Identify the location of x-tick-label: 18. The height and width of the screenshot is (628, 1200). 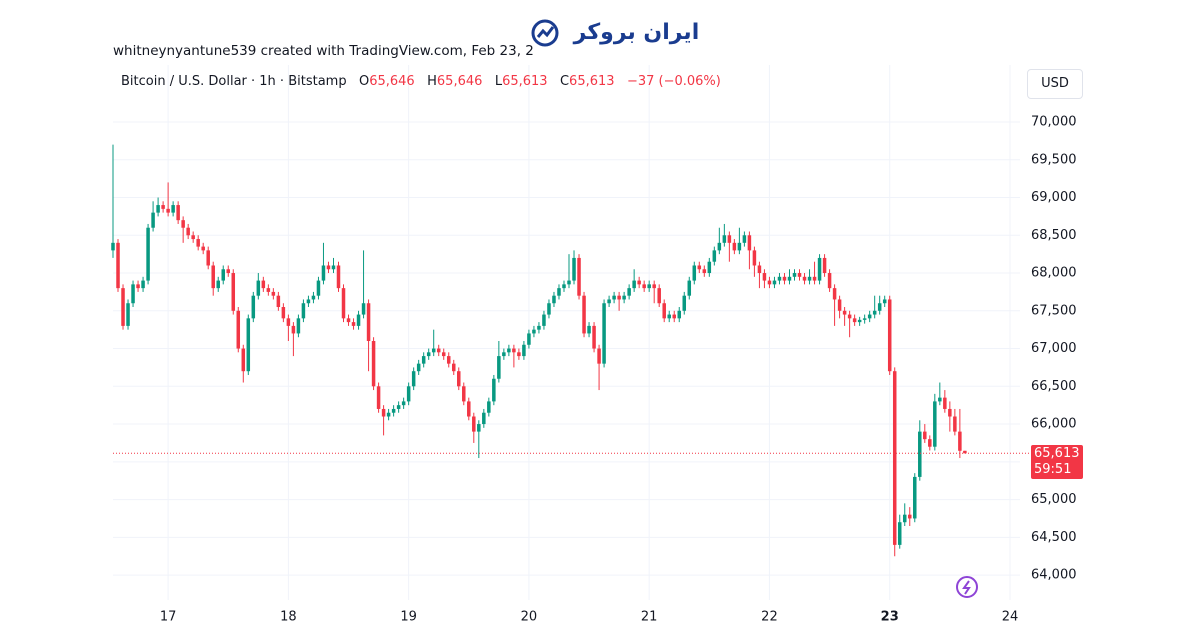
(288, 617).